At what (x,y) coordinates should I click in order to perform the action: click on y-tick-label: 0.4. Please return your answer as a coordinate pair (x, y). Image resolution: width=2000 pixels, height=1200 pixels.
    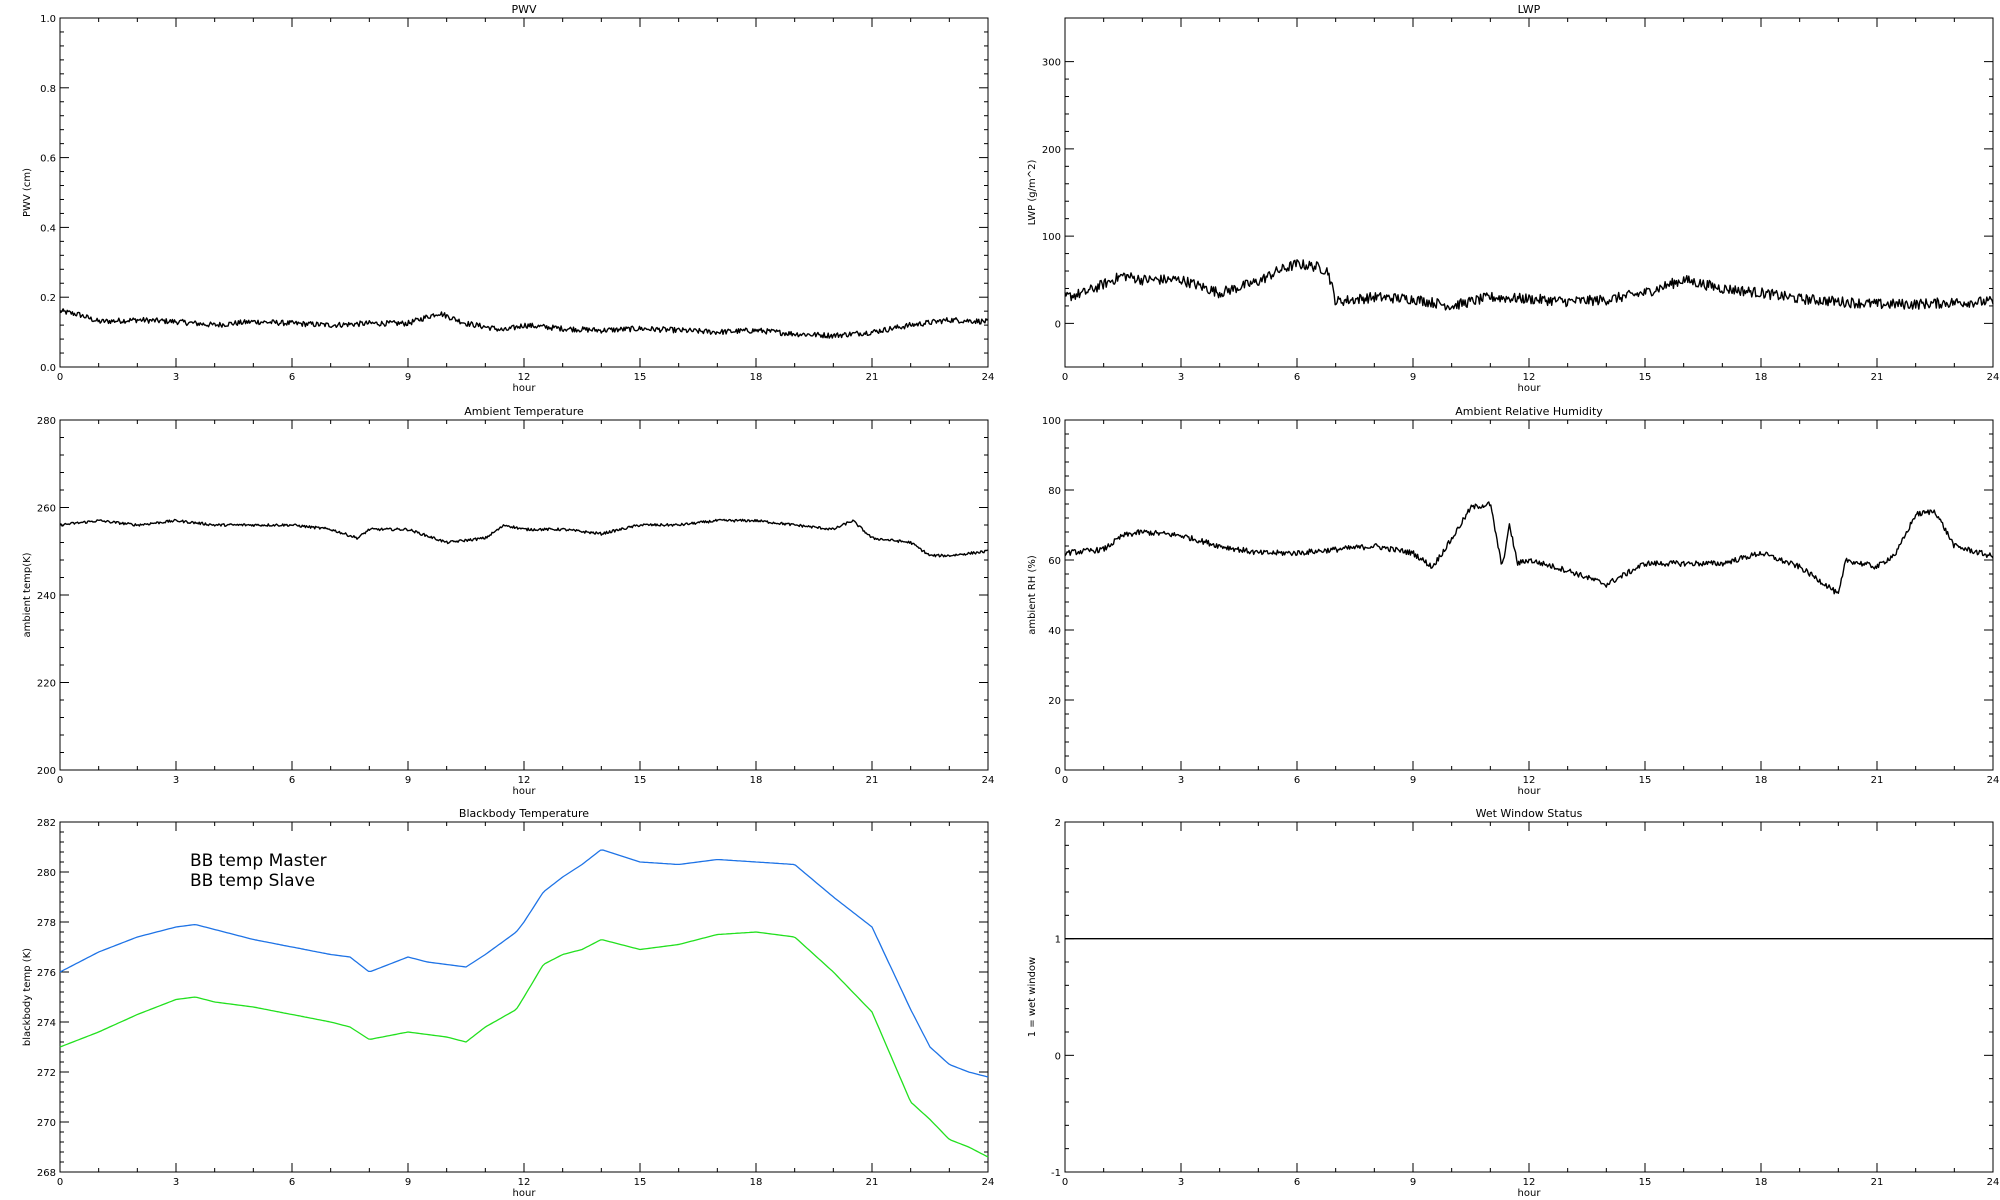
    Looking at the image, I should click on (48, 228).